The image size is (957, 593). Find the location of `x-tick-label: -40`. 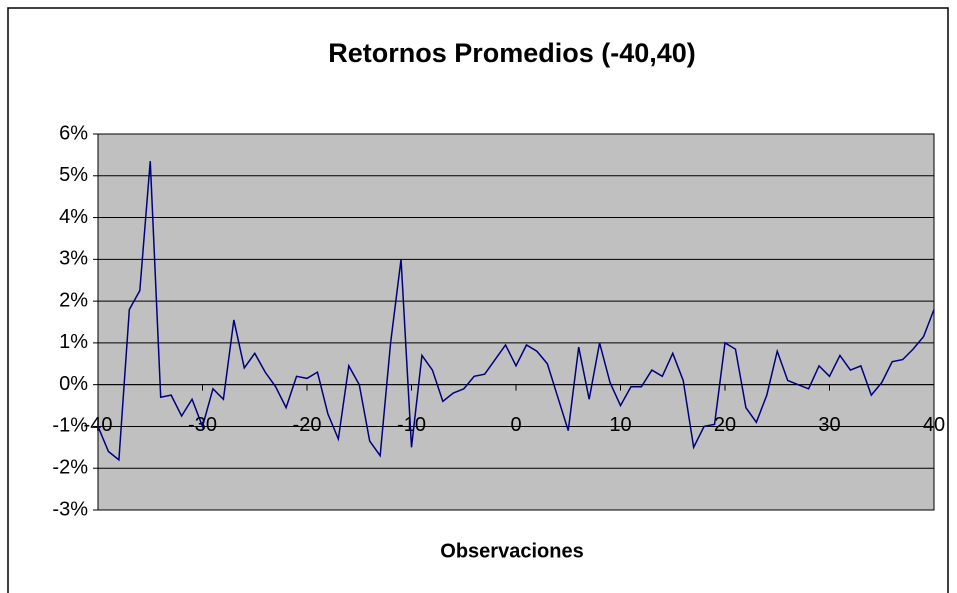

x-tick-label: -40 is located at coordinates (98, 425).